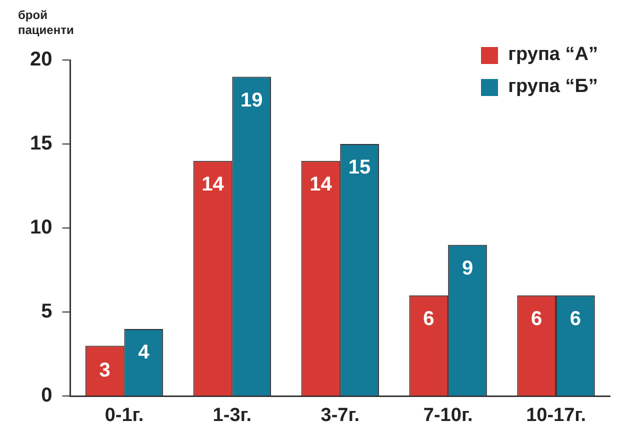 This screenshot has width=618, height=441. Describe the element at coordinates (359, 167) in the screenshot. I see `data-label: 15` at that location.